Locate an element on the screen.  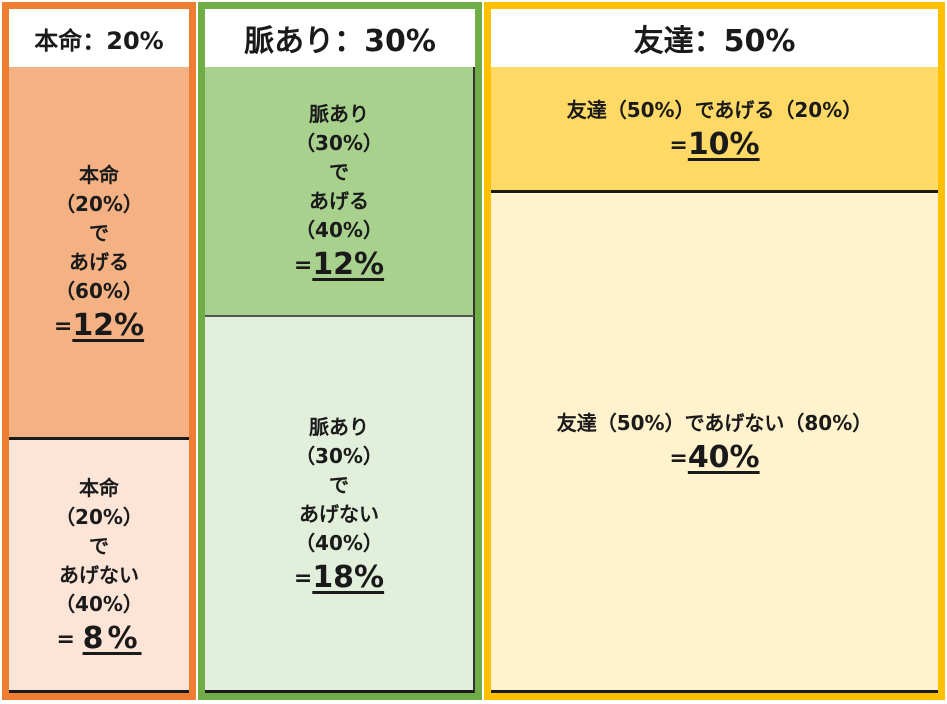
tomodachi-not-give-text: 友達（50%）であげない（80%） is located at coordinates (715, 423).